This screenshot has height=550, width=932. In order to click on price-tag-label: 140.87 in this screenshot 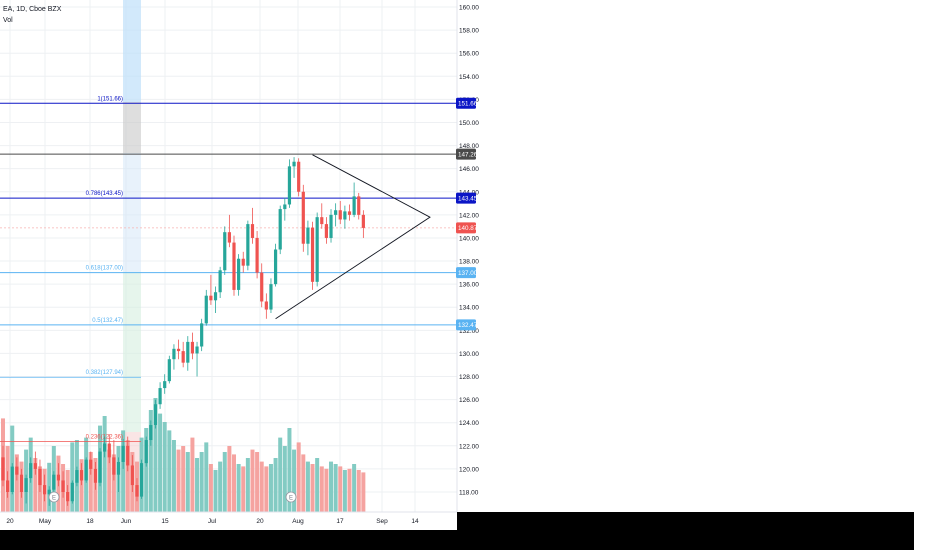, I will do `click(468, 228)`.